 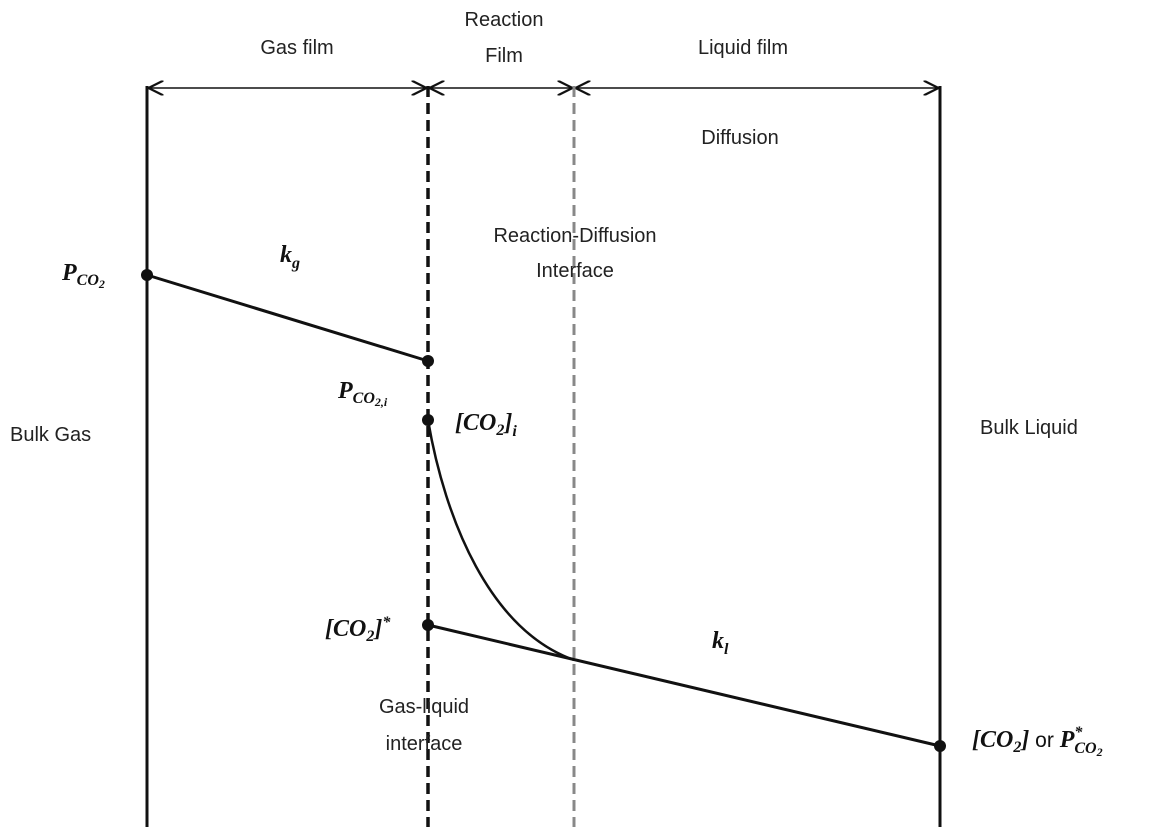 I want to click on symbol-part: i, so click(x=514, y=431).